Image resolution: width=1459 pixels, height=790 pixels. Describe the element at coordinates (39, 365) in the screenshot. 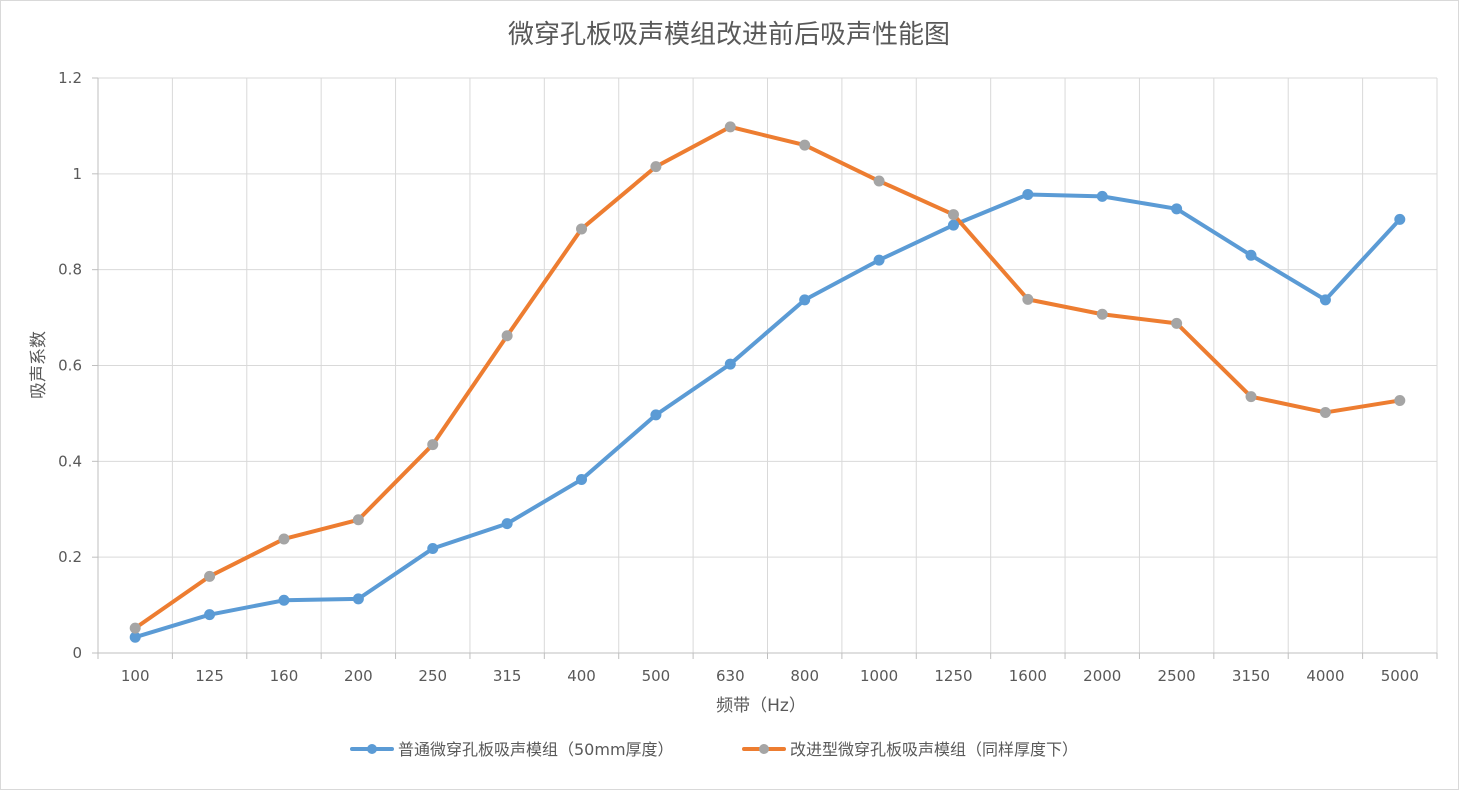

I see `y-axis-title: 吸声系数` at that location.